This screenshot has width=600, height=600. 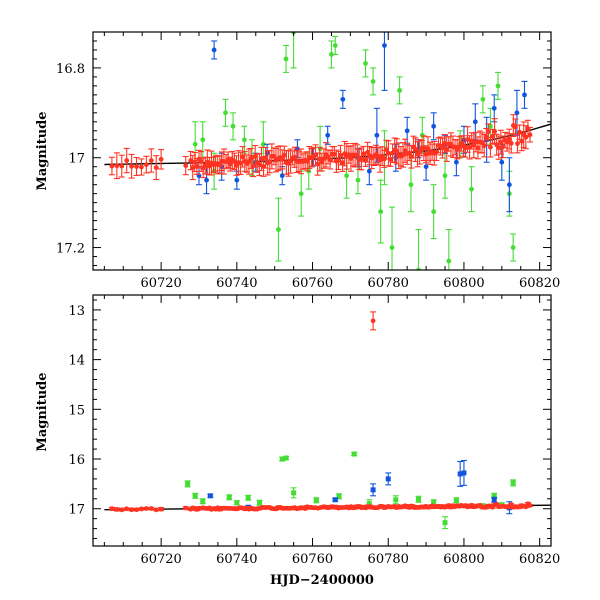 What do you see at coordinates (312, 559) in the screenshot?
I see `bottom-x-tick-label: 60760` at bounding box center [312, 559].